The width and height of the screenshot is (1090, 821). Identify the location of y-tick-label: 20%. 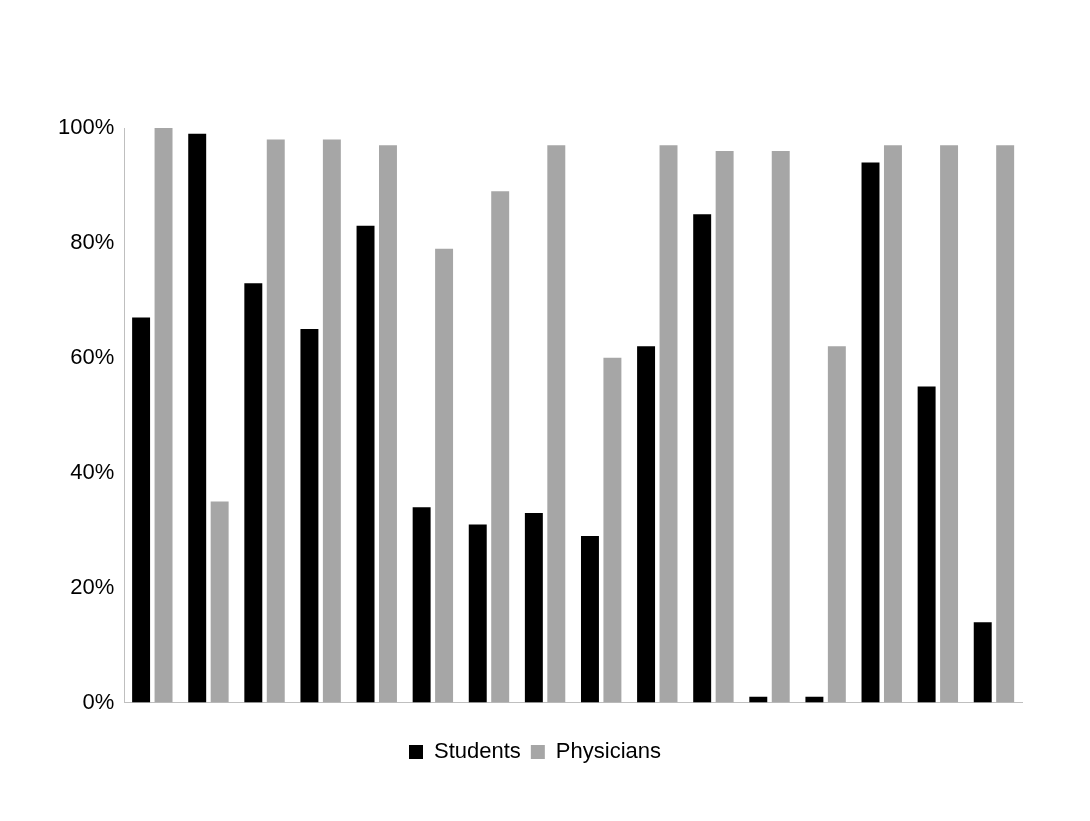
(92, 586).